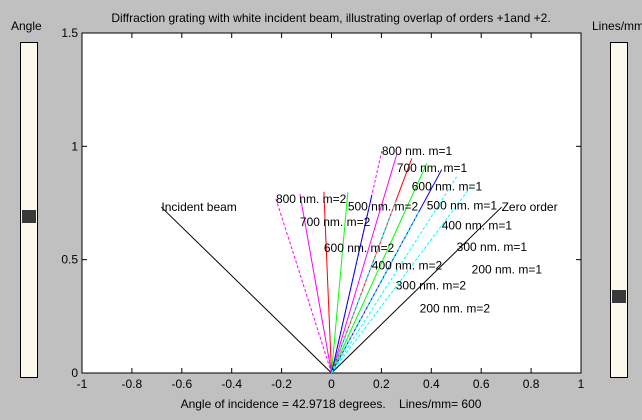 The width and height of the screenshot is (642, 420). Describe the element at coordinates (417, 151) in the screenshot. I see `ray-label: 800 nm. m=1` at that location.